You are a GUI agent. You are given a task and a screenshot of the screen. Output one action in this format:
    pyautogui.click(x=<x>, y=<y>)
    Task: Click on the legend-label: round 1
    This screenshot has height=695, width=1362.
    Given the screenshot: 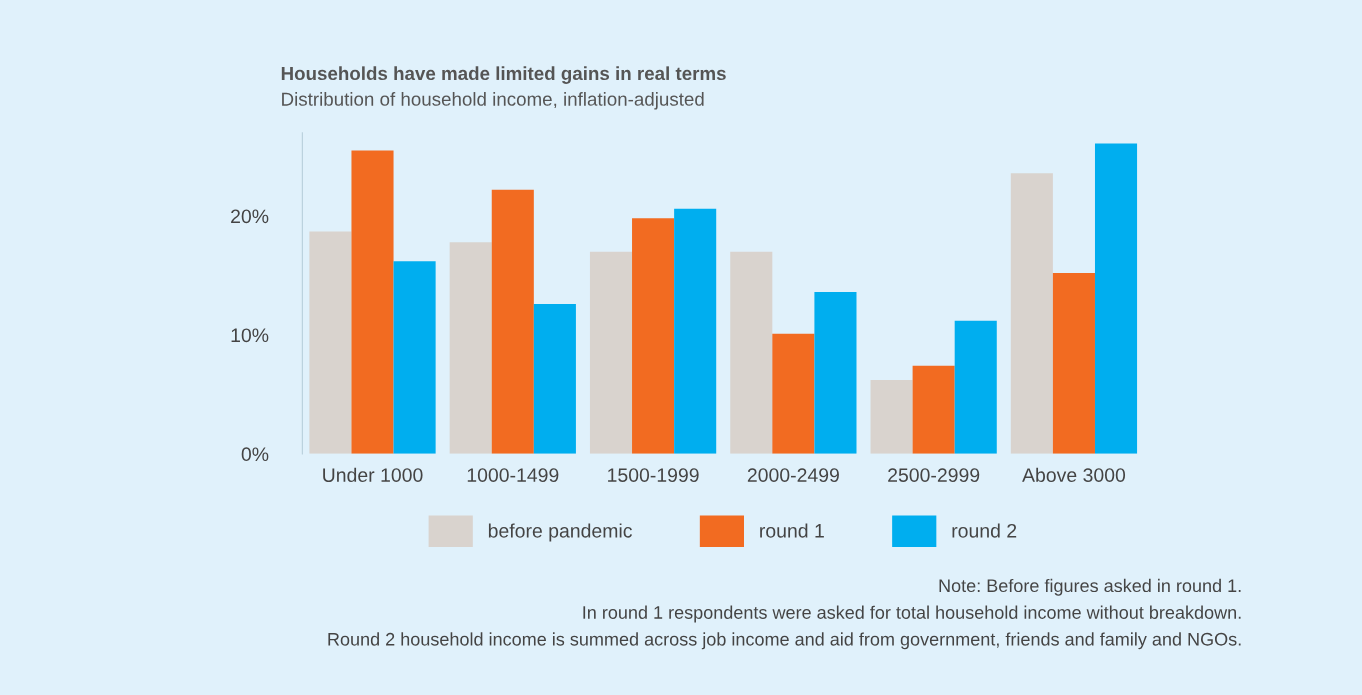 What is the action you would take?
    pyautogui.click(x=792, y=530)
    